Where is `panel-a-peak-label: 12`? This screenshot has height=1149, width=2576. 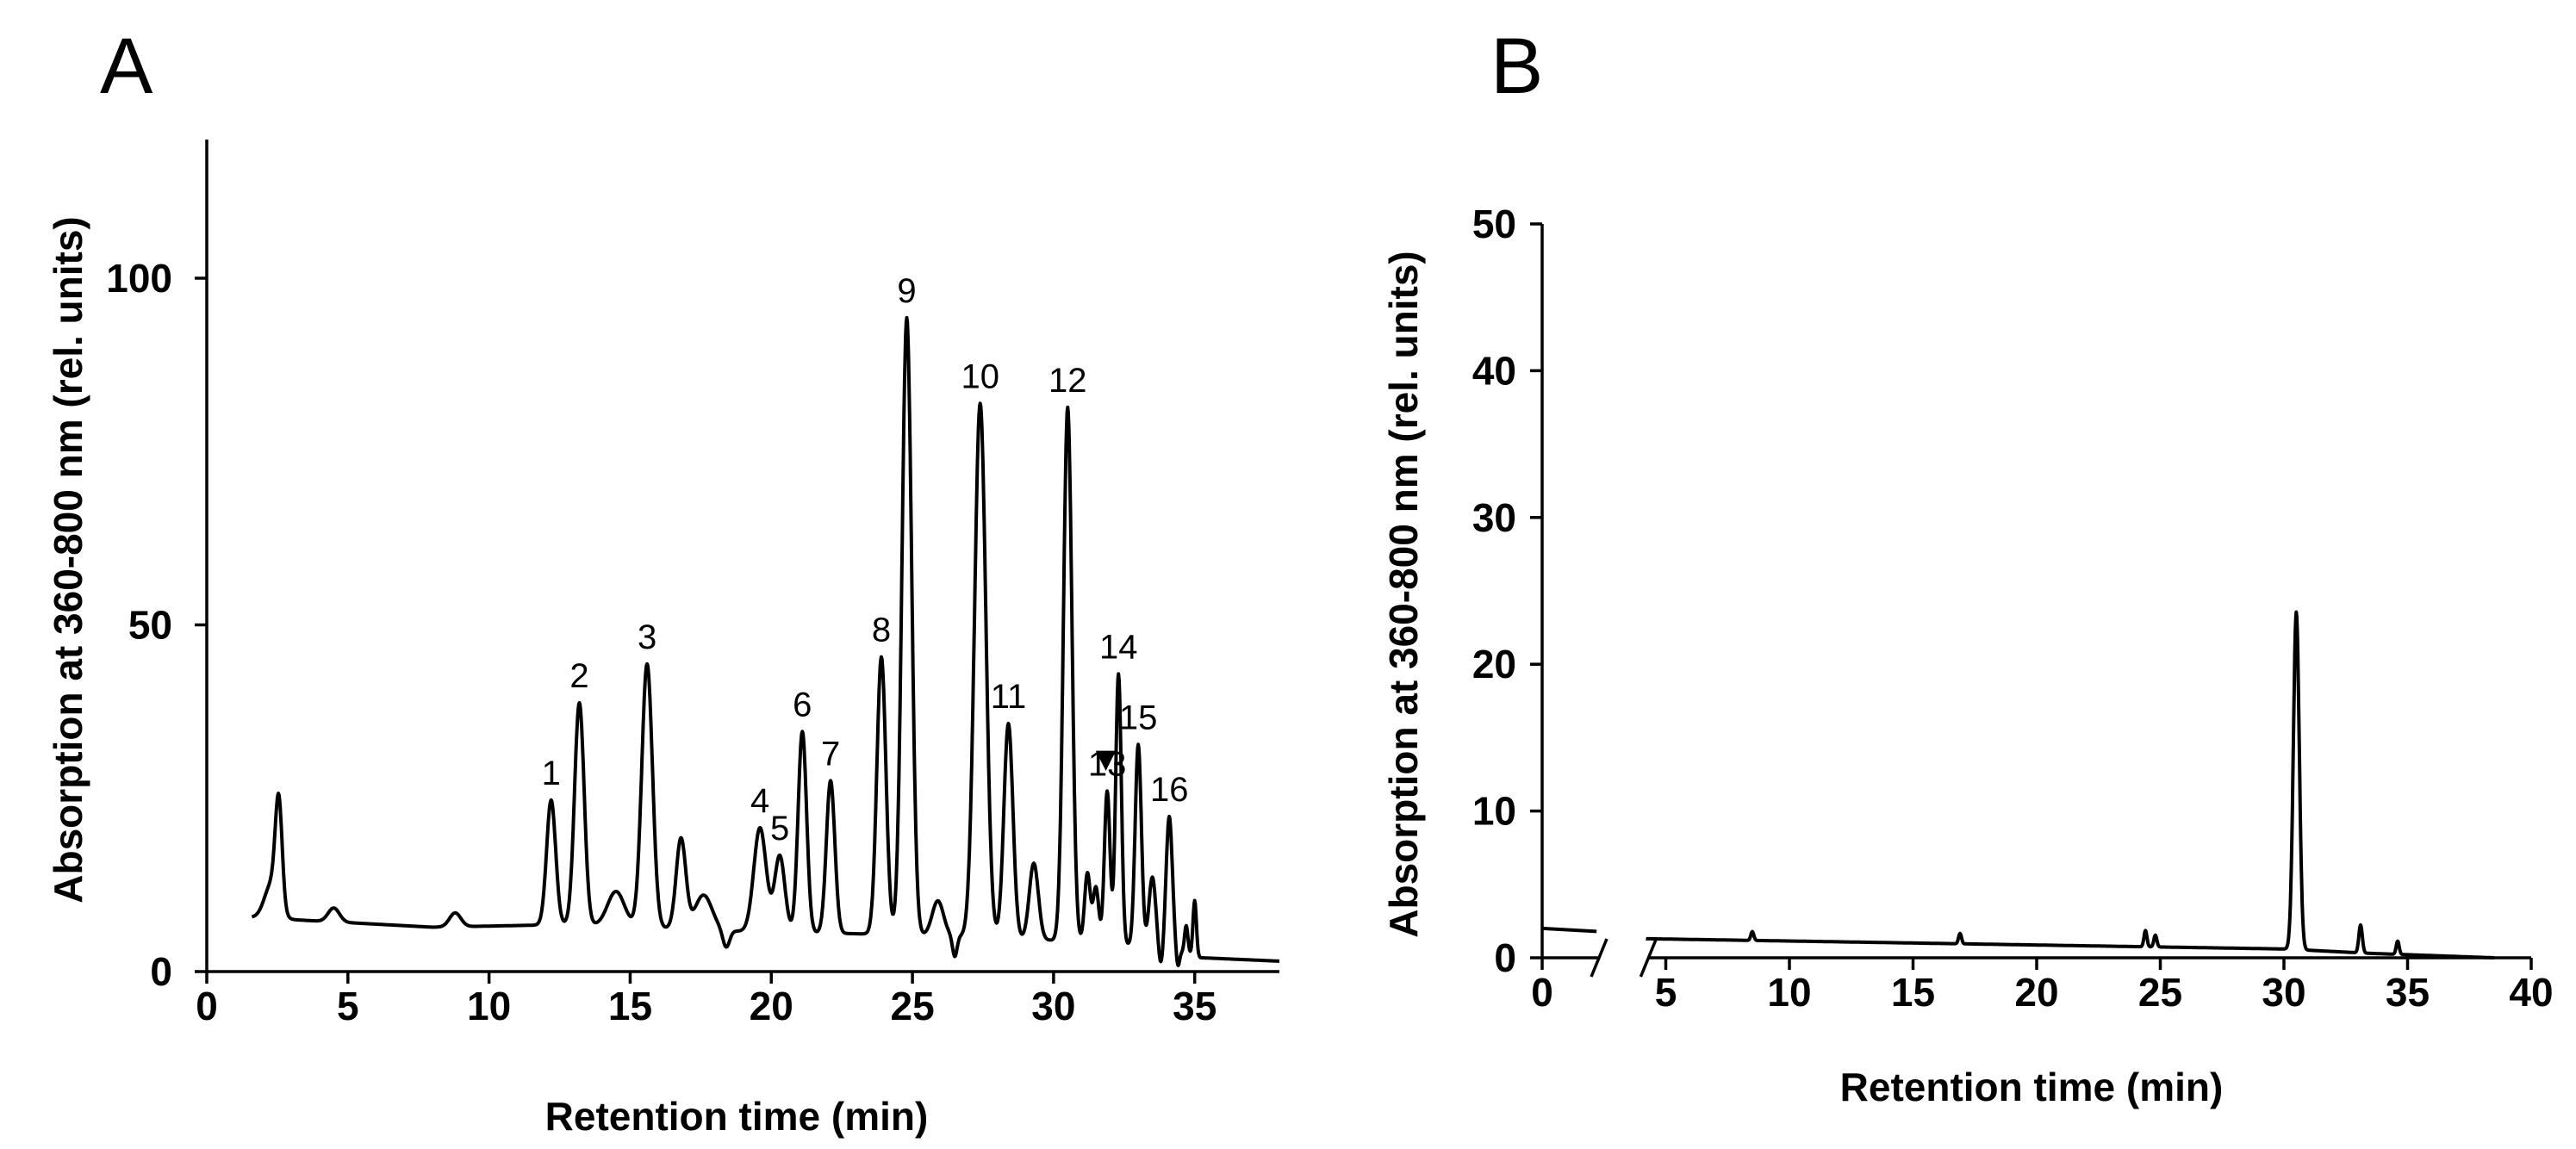 panel-a-peak-label: 12 is located at coordinates (1067, 381).